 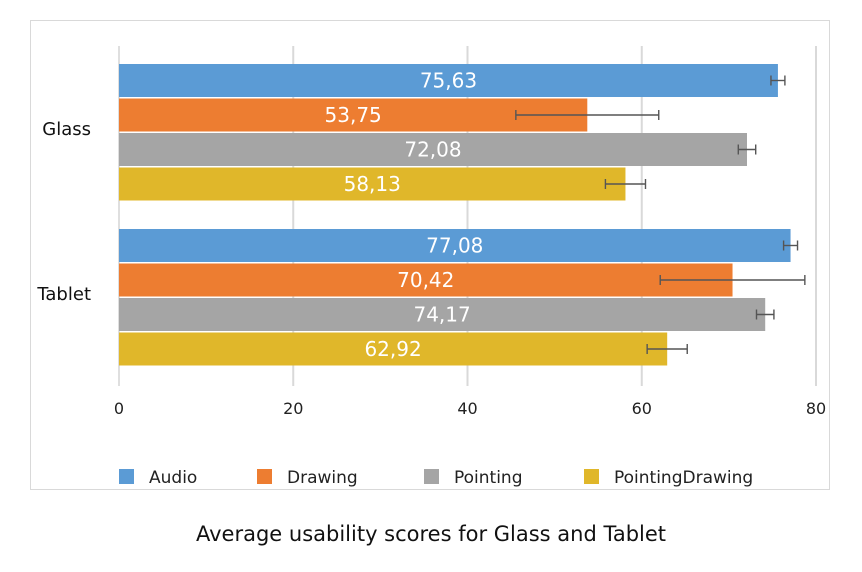 What do you see at coordinates (63, 294) in the screenshot?
I see `category-label: Tablet` at bounding box center [63, 294].